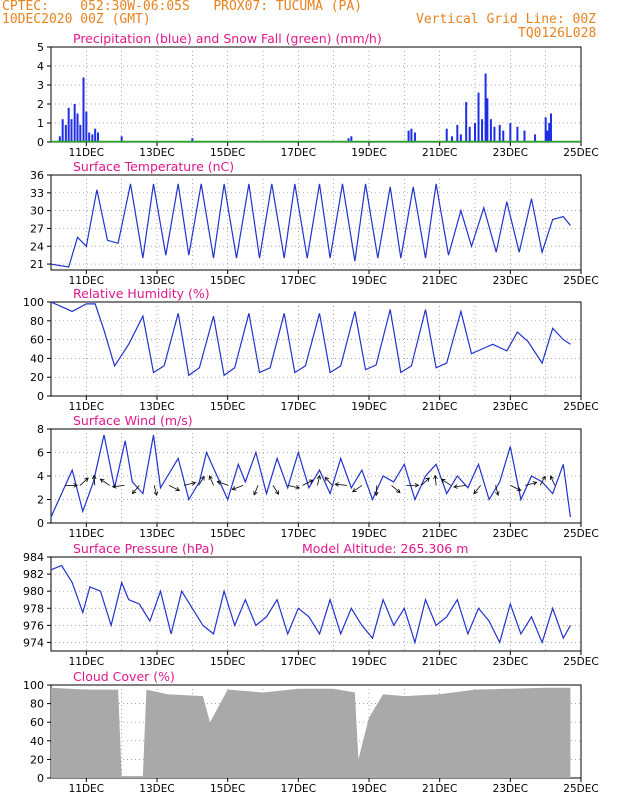 The height and width of the screenshot is (800, 618). What do you see at coordinates (368, 281) in the screenshot?
I see `xtick-label-1-4: 19DEC` at bounding box center [368, 281].